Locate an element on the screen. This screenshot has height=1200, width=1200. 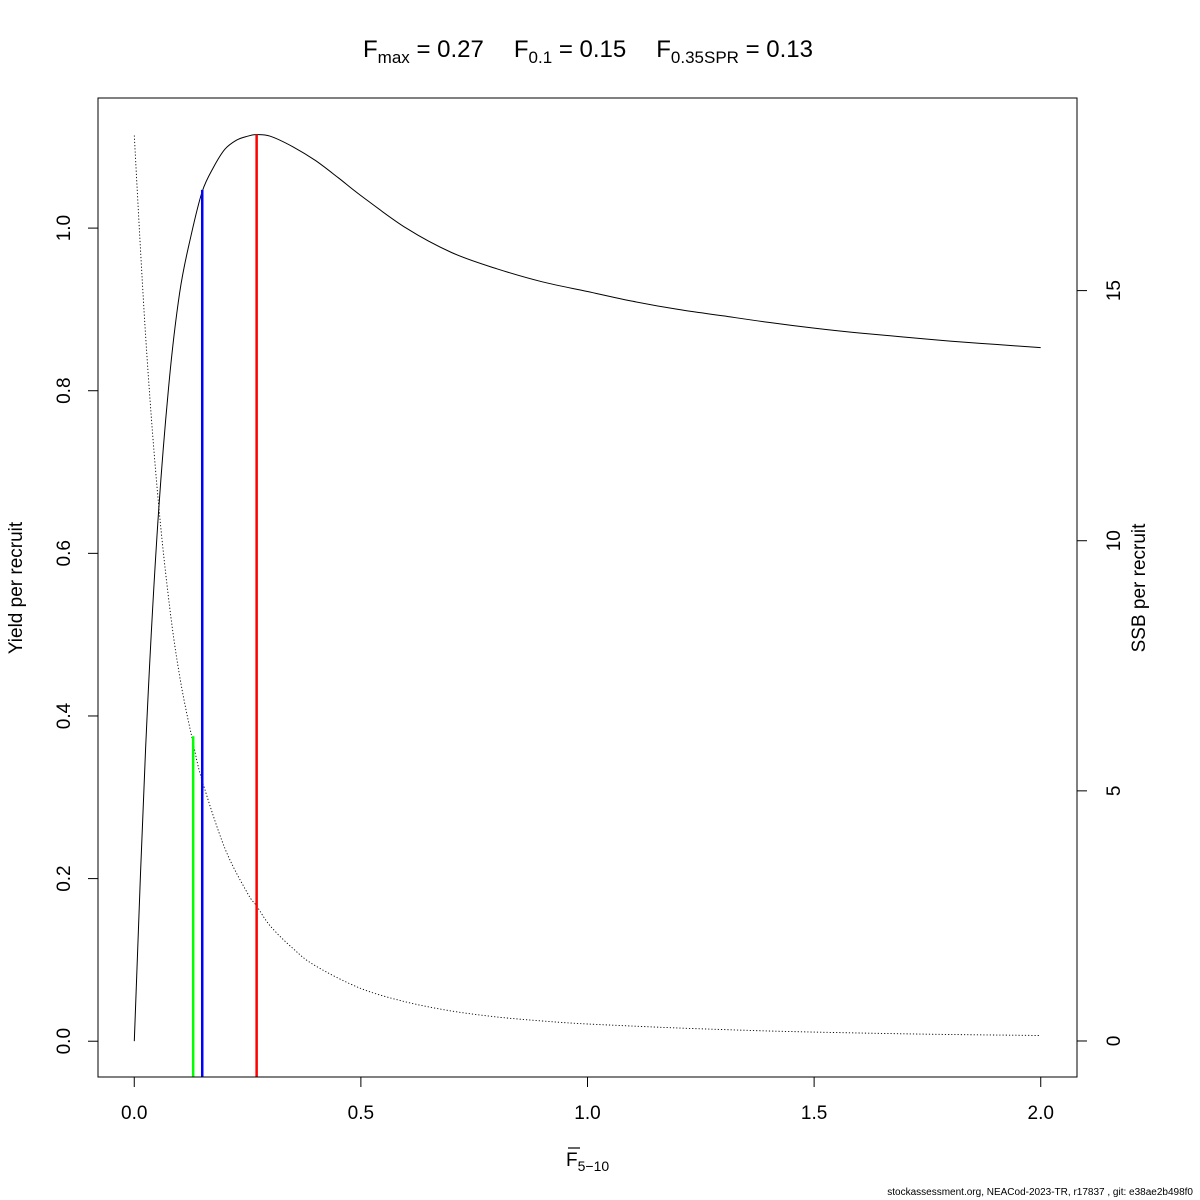
y-axis-right: 0 5 10 15 is located at coordinates (1100, 663).